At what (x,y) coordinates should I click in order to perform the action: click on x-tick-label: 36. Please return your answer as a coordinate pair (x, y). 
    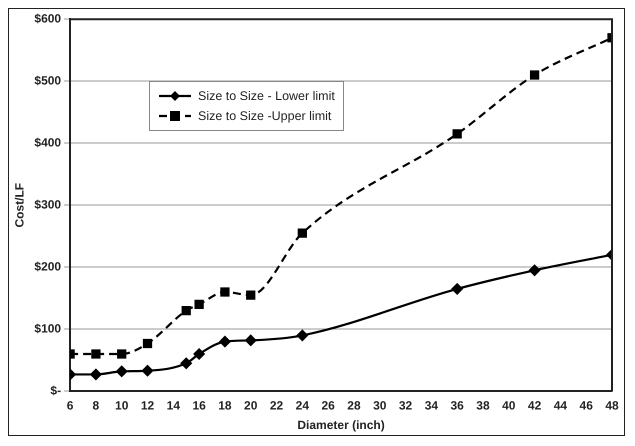
    Looking at the image, I should click on (457, 405).